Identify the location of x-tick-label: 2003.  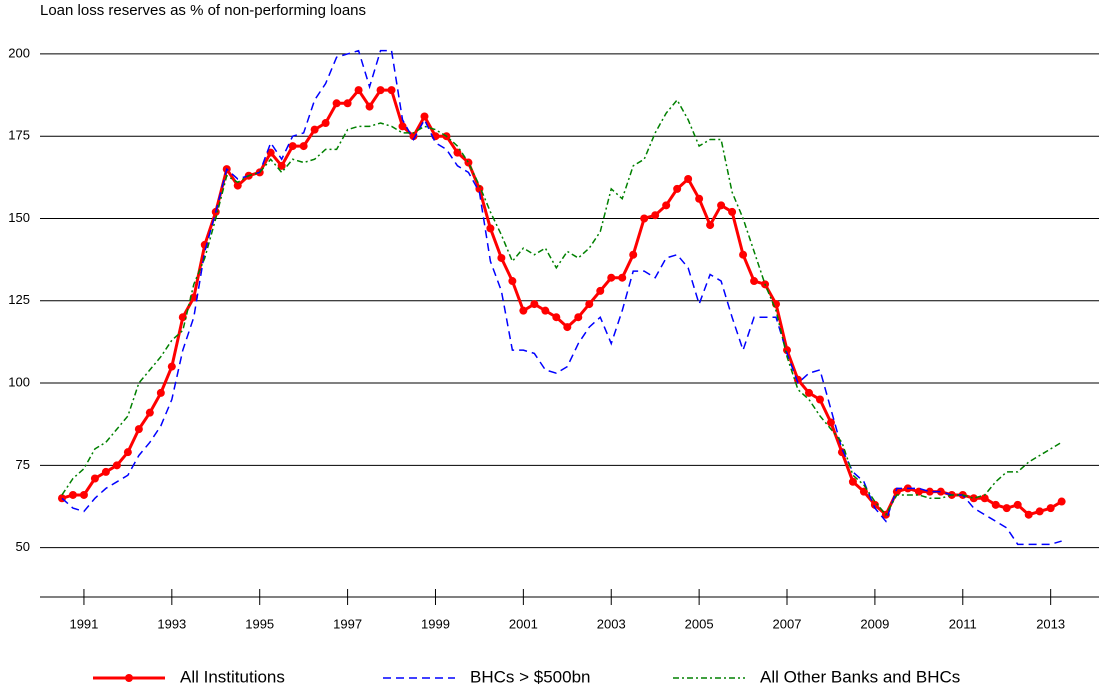
(611, 623).